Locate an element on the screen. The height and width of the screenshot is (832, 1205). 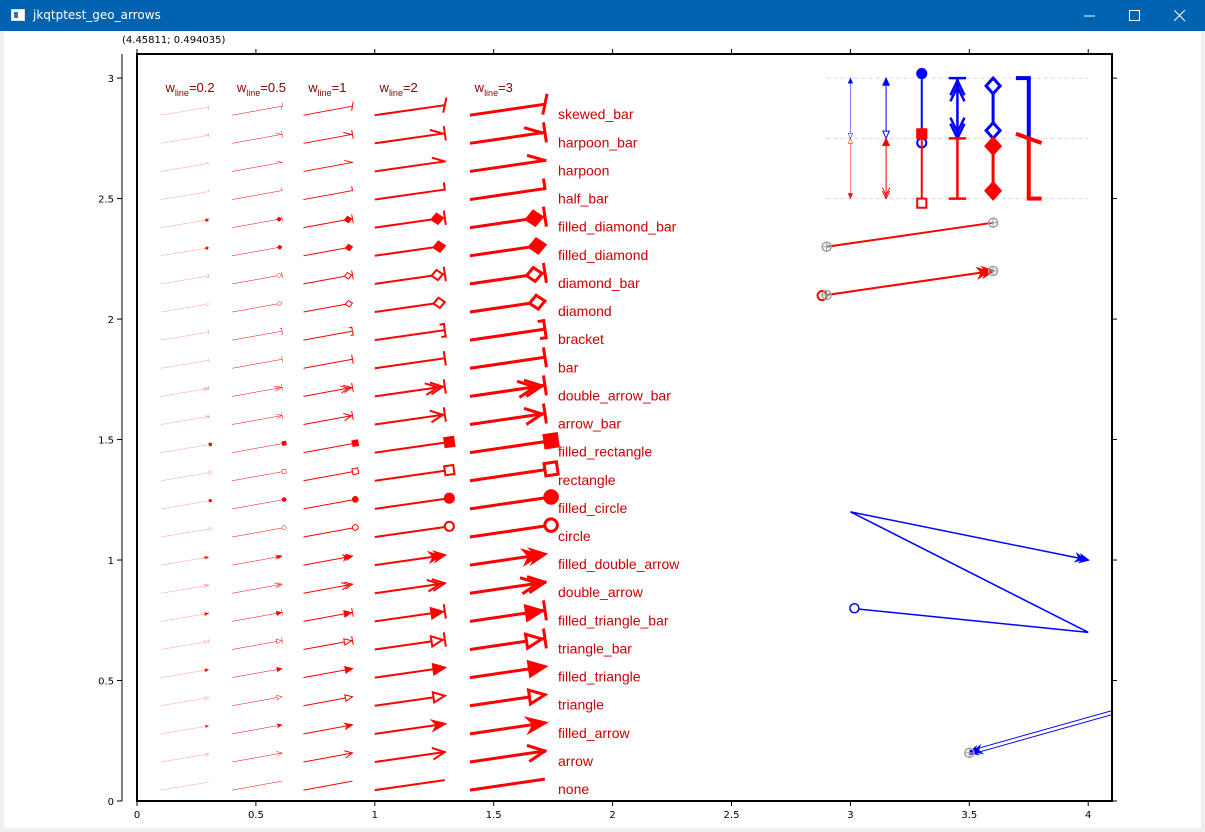
arrow-type-label: filled_triangle_bar is located at coordinates (613, 620).